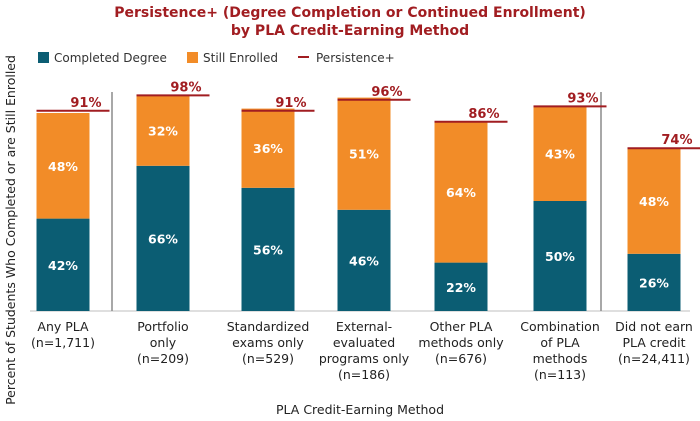 The width and height of the screenshot is (700, 421). What do you see at coordinates (350, 31) in the screenshot?
I see `chart-title-line-2: by PLA Credit-Earning Method` at bounding box center [350, 31].